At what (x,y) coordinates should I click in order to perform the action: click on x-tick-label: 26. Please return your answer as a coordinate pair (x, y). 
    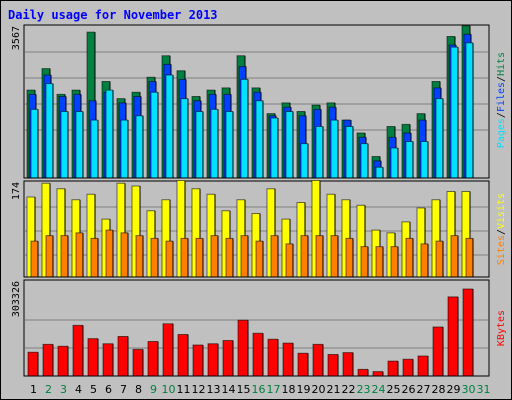
    Looking at the image, I should click on (409, 389).